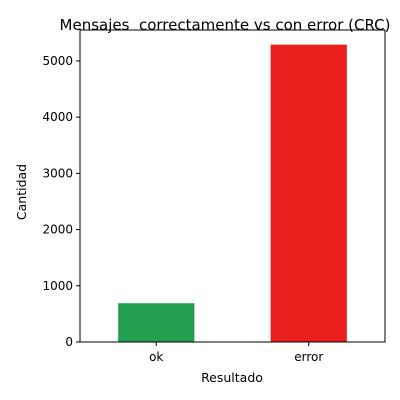  What do you see at coordinates (156, 322) in the screenshot?
I see `bar-ok` at bounding box center [156, 322].